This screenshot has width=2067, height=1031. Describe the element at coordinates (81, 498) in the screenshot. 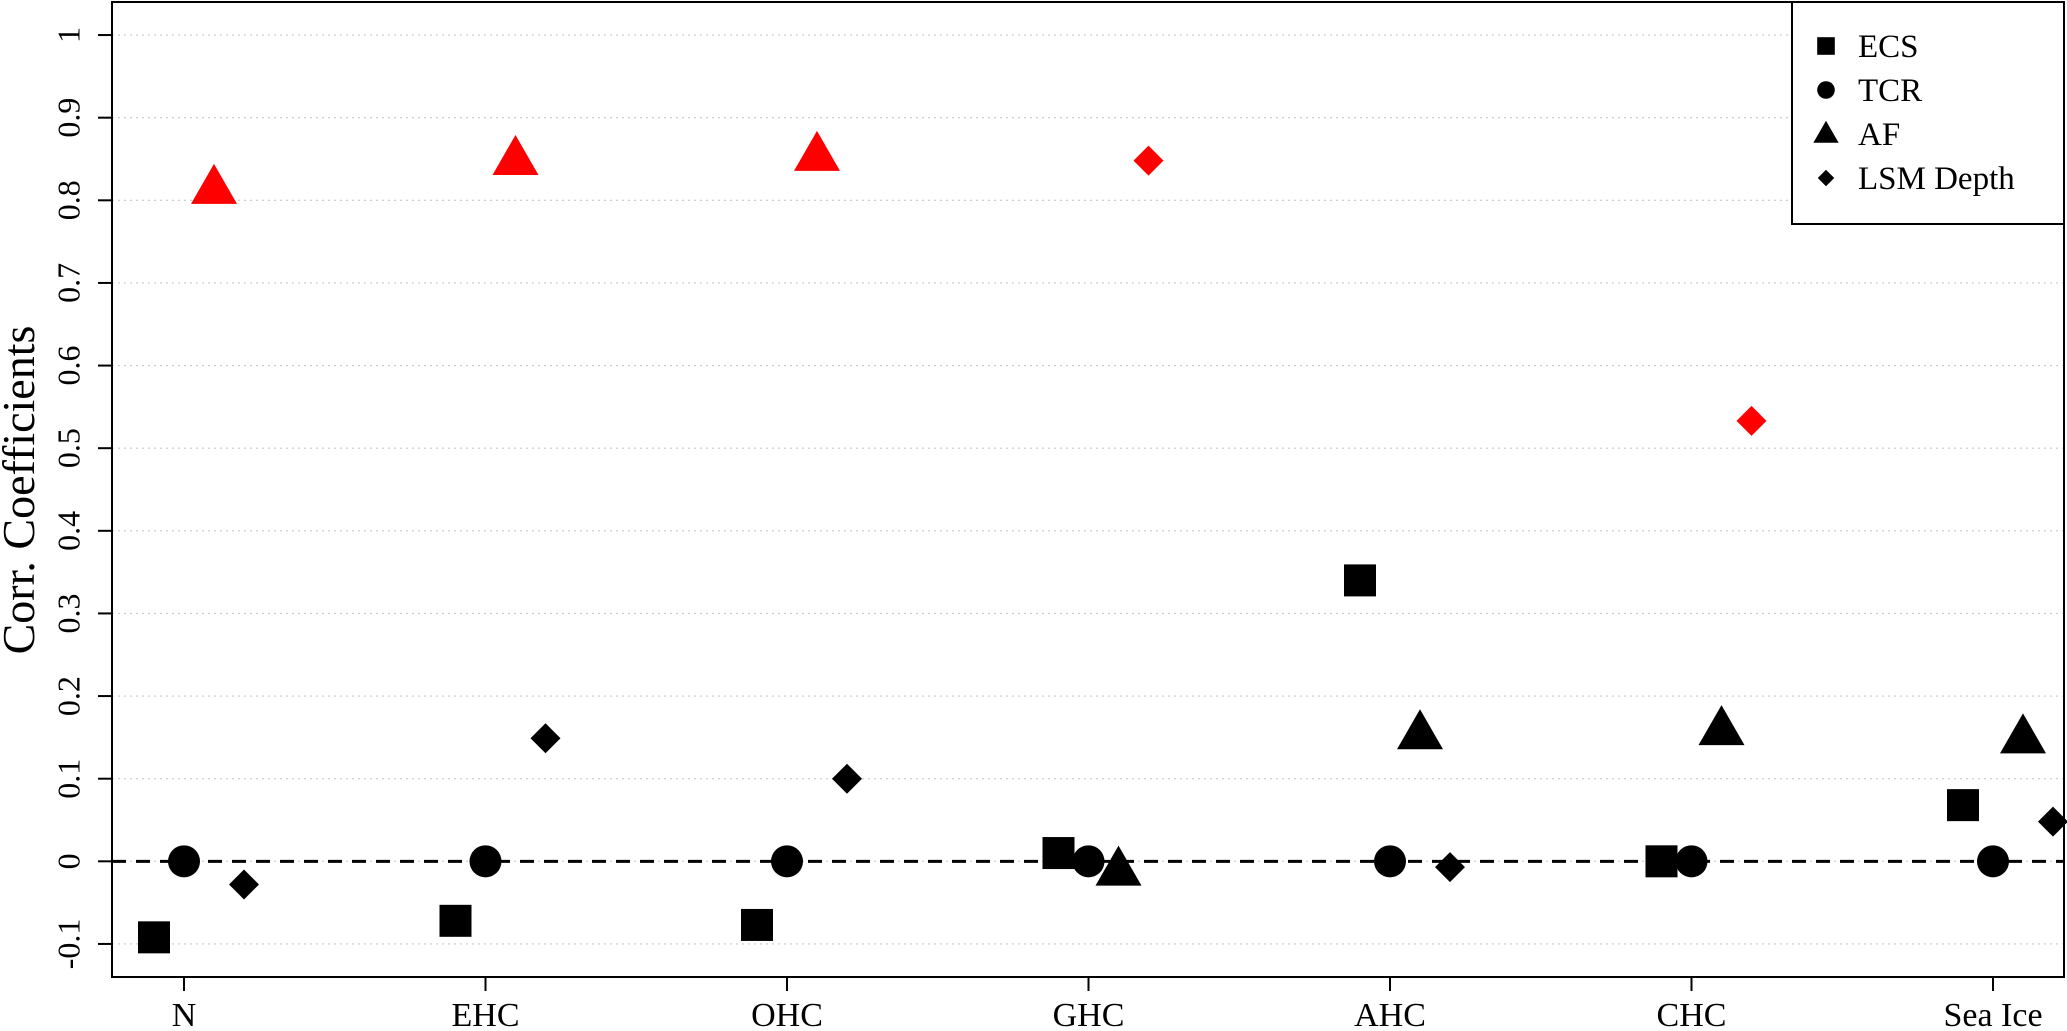

I see `y-axis: -0.1 0 0.1 0.2 0.3 0.4 0.5 0.6 0.7 0.8 0.9 1` at that location.